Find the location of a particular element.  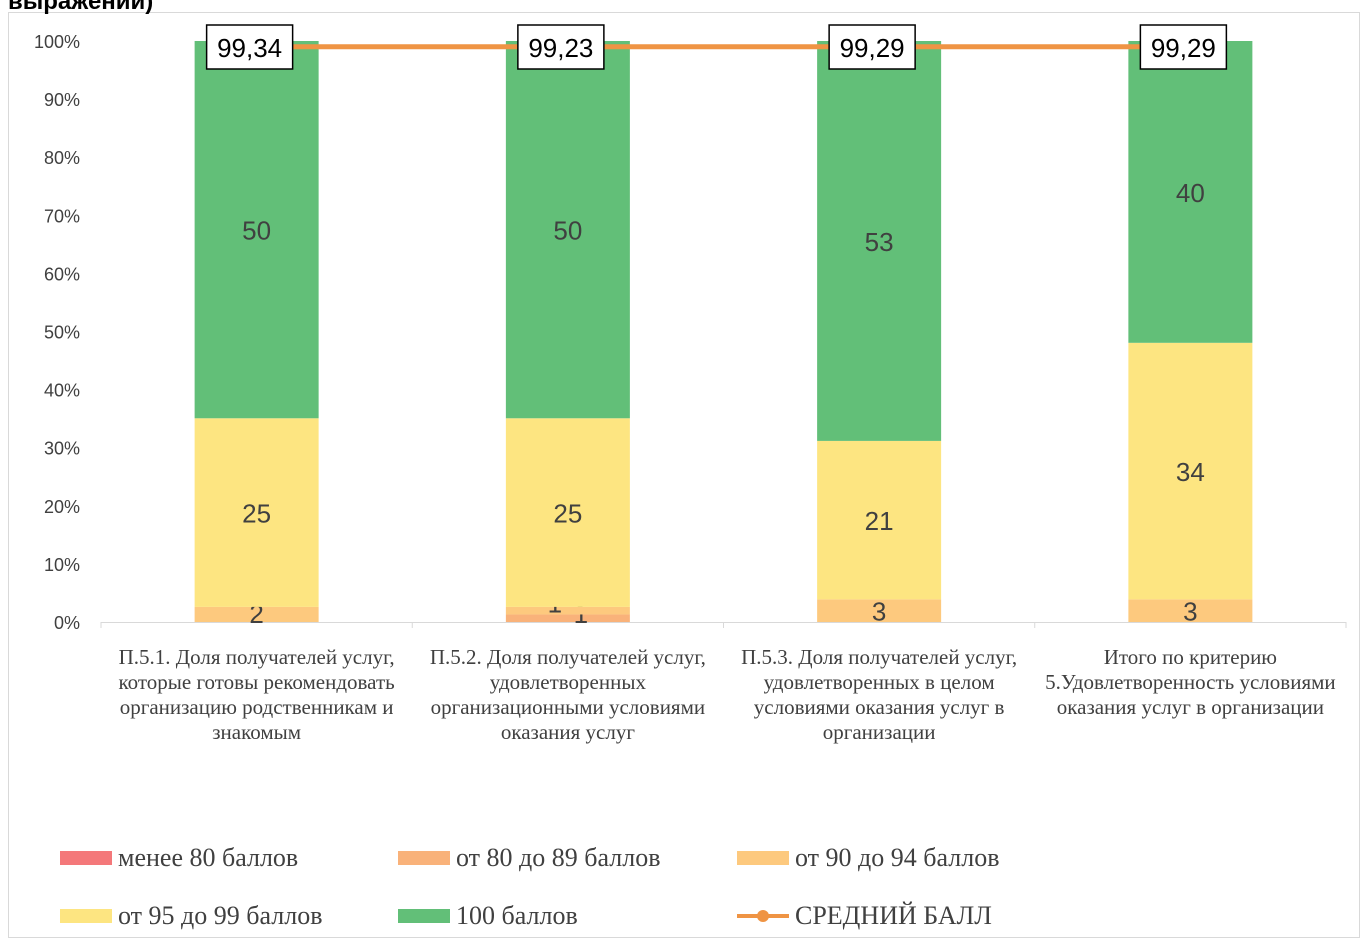

legend-item: СРЕДНИЙ БАЛЛ is located at coordinates (864, 916).